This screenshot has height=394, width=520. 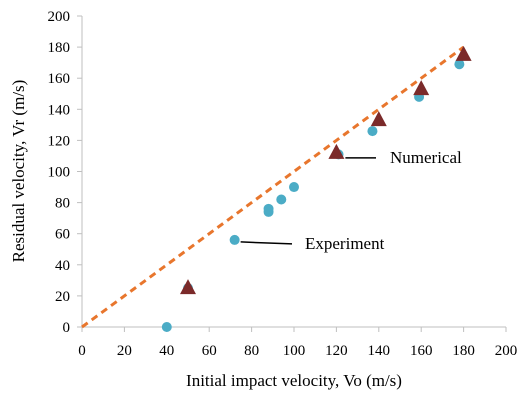 What do you see at coordinates (209, 351) in the screenshot?
I see `x-tick-label: 60` at bounding box center [209, 351].